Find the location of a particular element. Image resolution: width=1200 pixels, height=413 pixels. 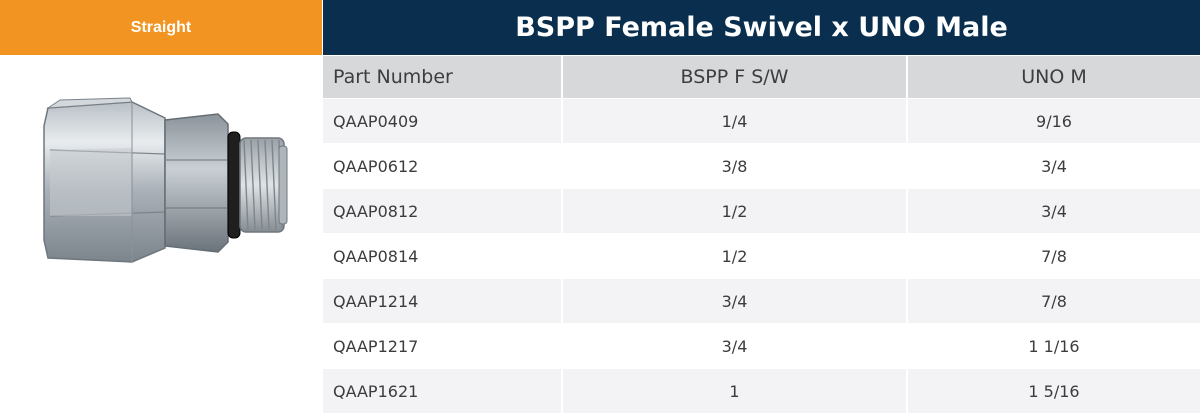

uno-size-cell: 1 5/16 is located at coordinates (1053, 391).